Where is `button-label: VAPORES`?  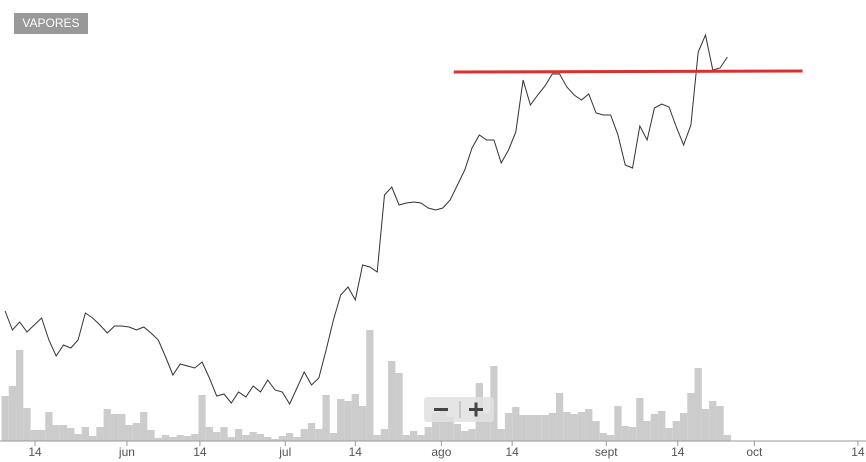
button-label: VAPORES is located at coordinates (50, 23).